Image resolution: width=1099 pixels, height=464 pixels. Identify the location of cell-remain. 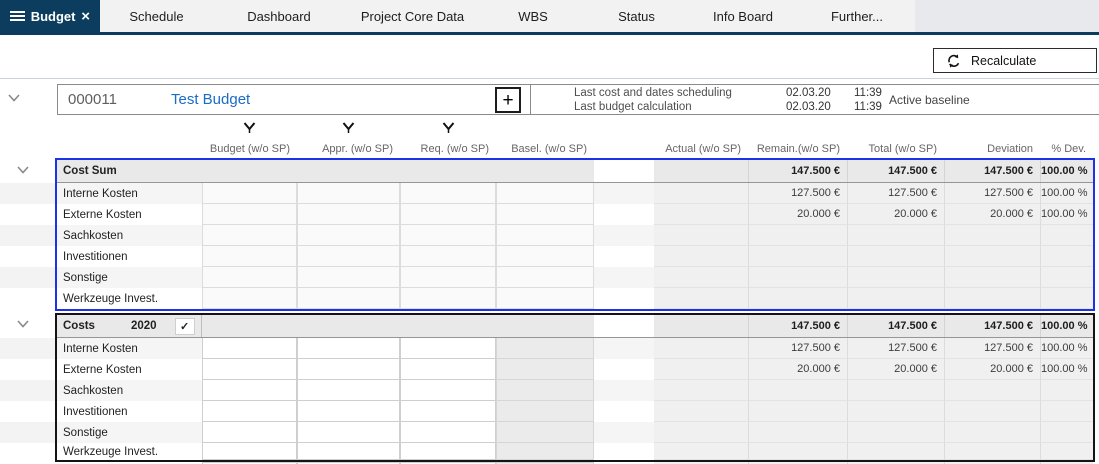
(797, 390).